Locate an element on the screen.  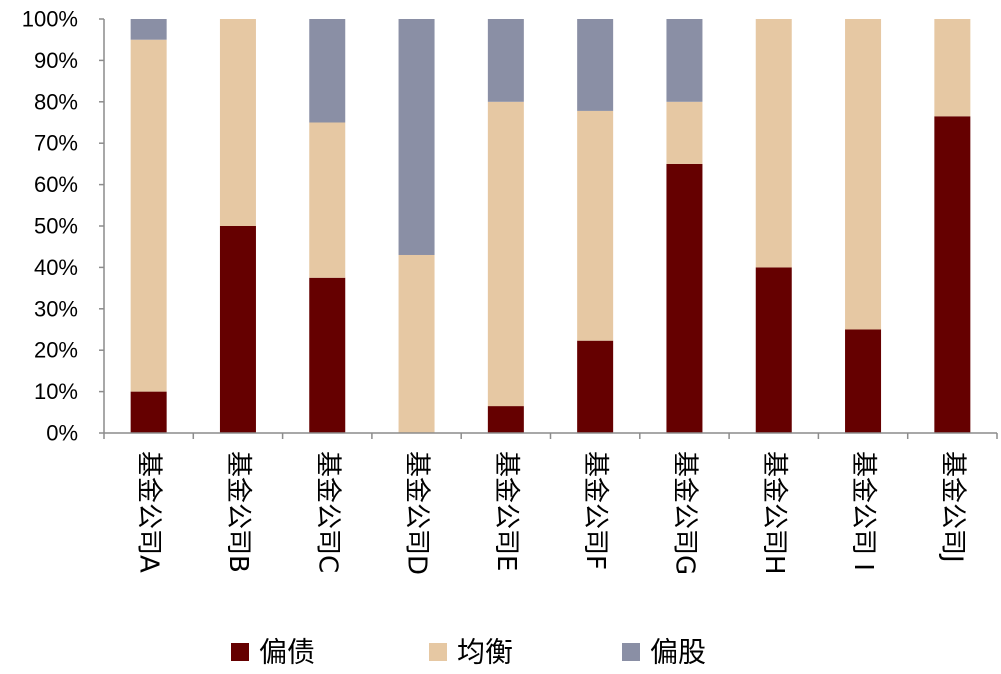
legend-label: 偏股 is located at coordinates (678, 652).